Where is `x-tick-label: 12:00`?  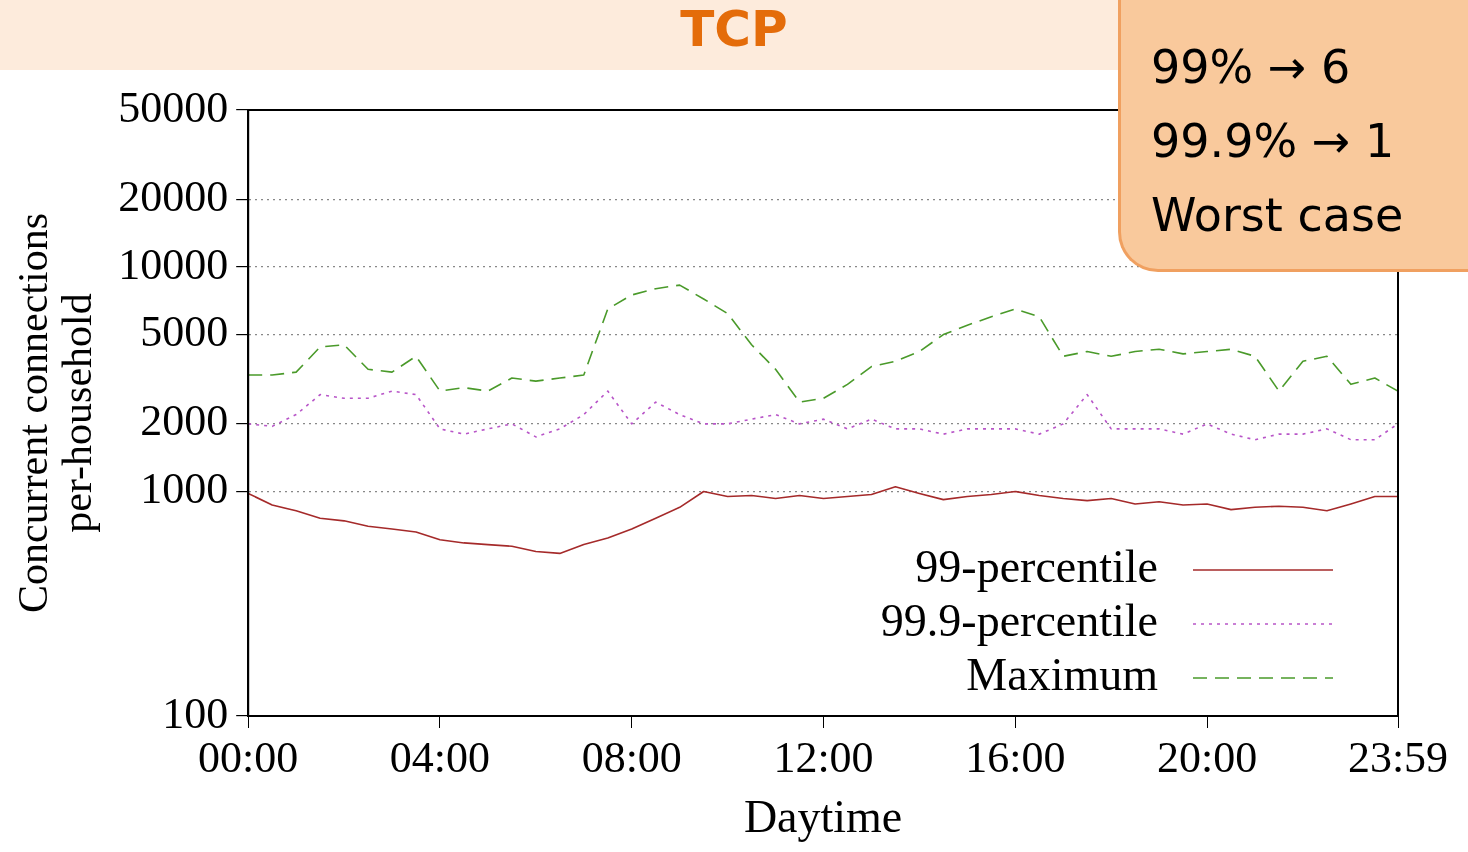
x-tick-label: 12:00 is located at coordinates (823, 757).